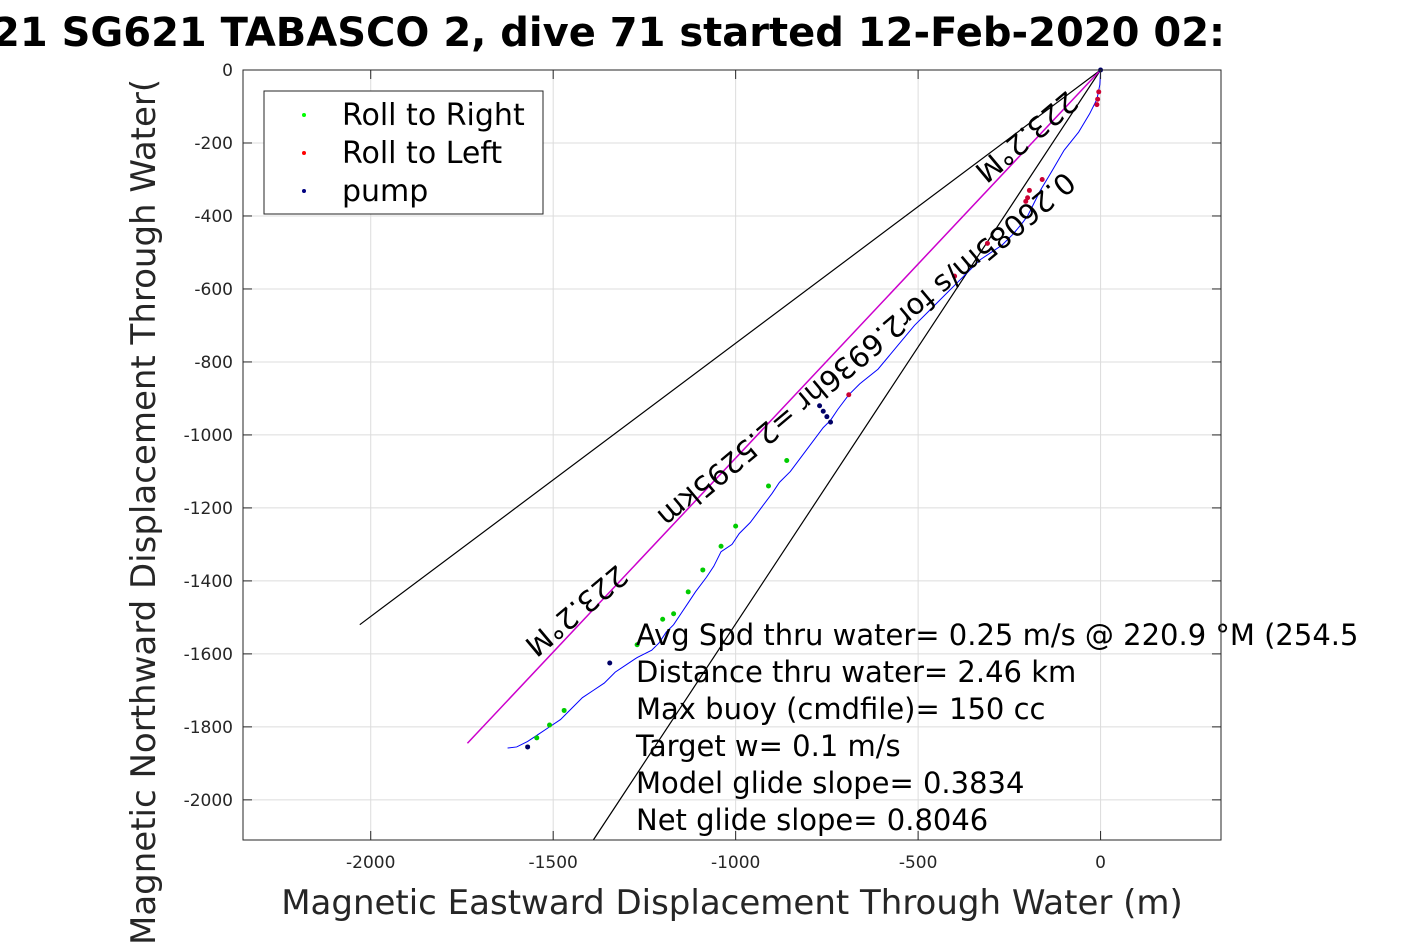 The width and height of the screenshot is (1417, 945). I want to click on stats-line-3: Max buoy (cmdfile)= 150 cc, so click(840, 709).